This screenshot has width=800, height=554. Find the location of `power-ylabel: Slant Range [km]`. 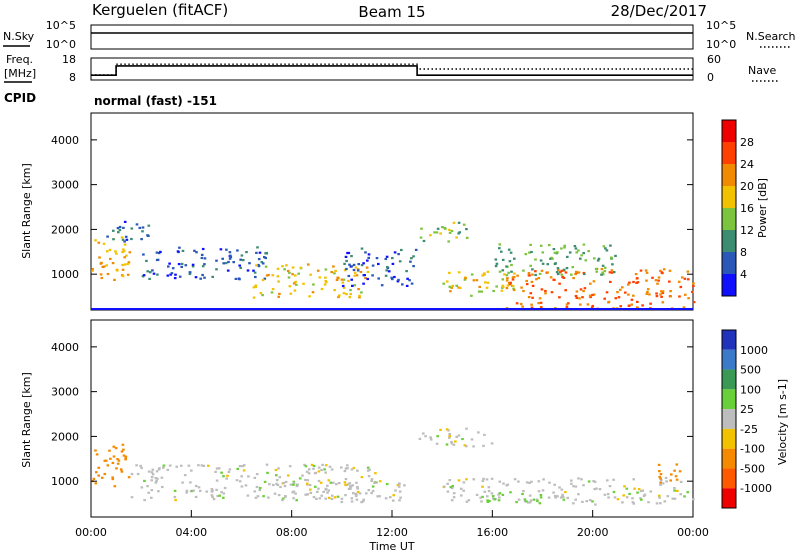

power-ylabel: Slant Range [km] is located at coordinates (26, 211).